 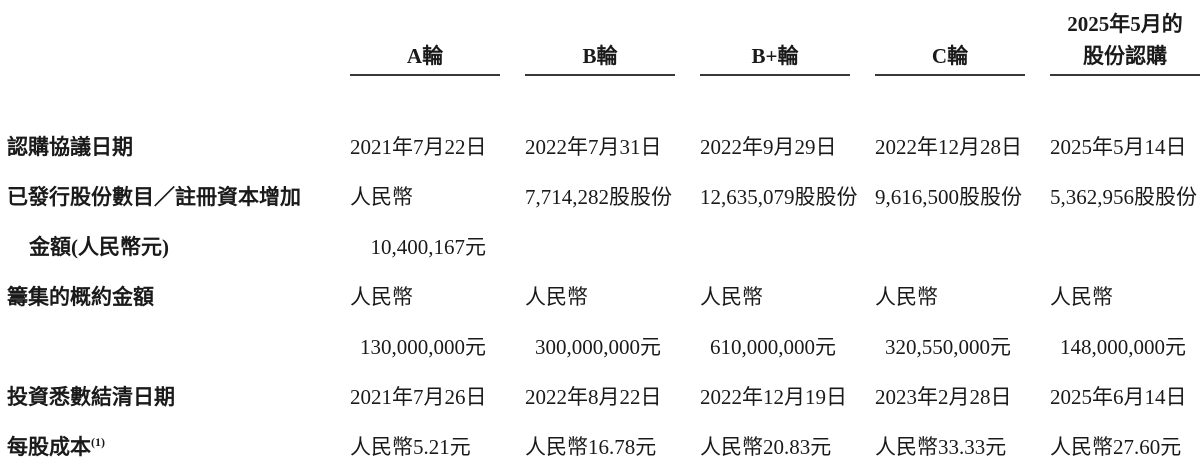 I want to click on cell-value: 2022年7月31日, so click(x=593, y=147).